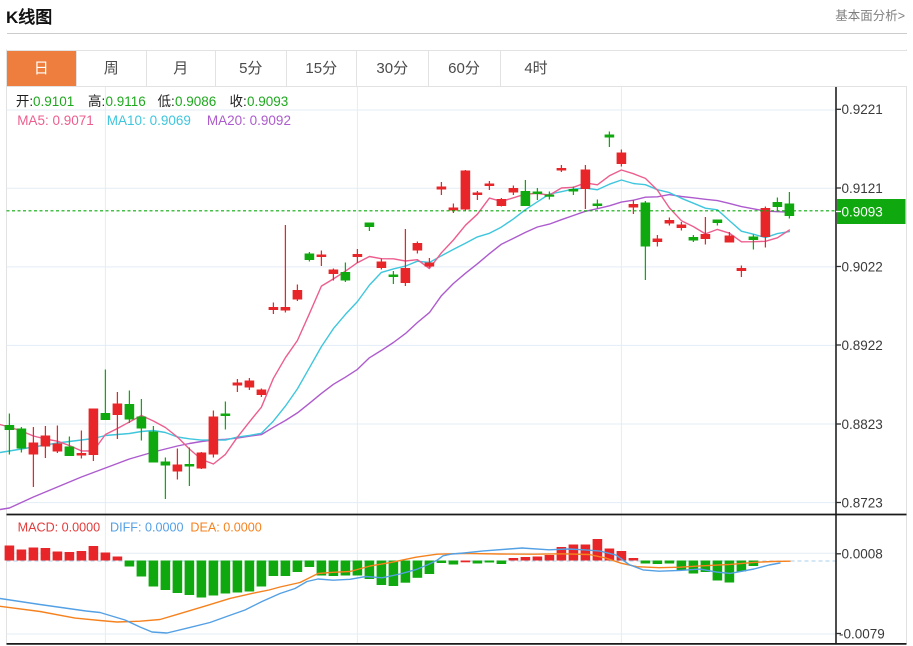 The image size is (913, 646). Describe the element at coordinates (862, 424) in the screenshot. I see `svg-text: 0.8823` at that location.